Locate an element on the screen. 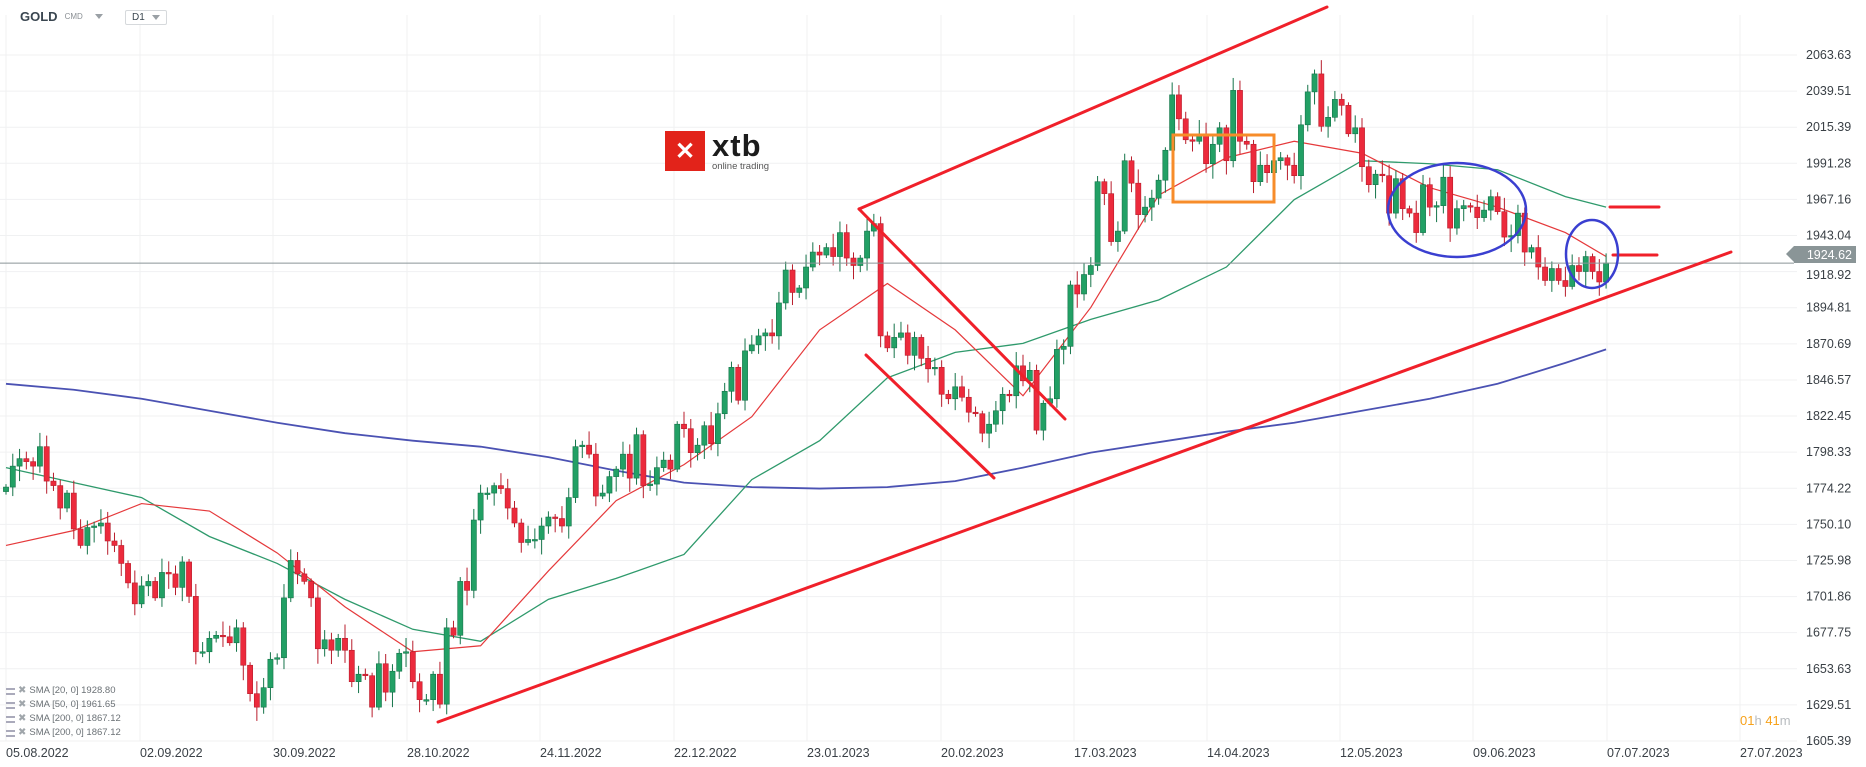 Image resolution: width=1866 pixels, height=767 pixels. chevron-down-icon is located at coordinates (98, 16).